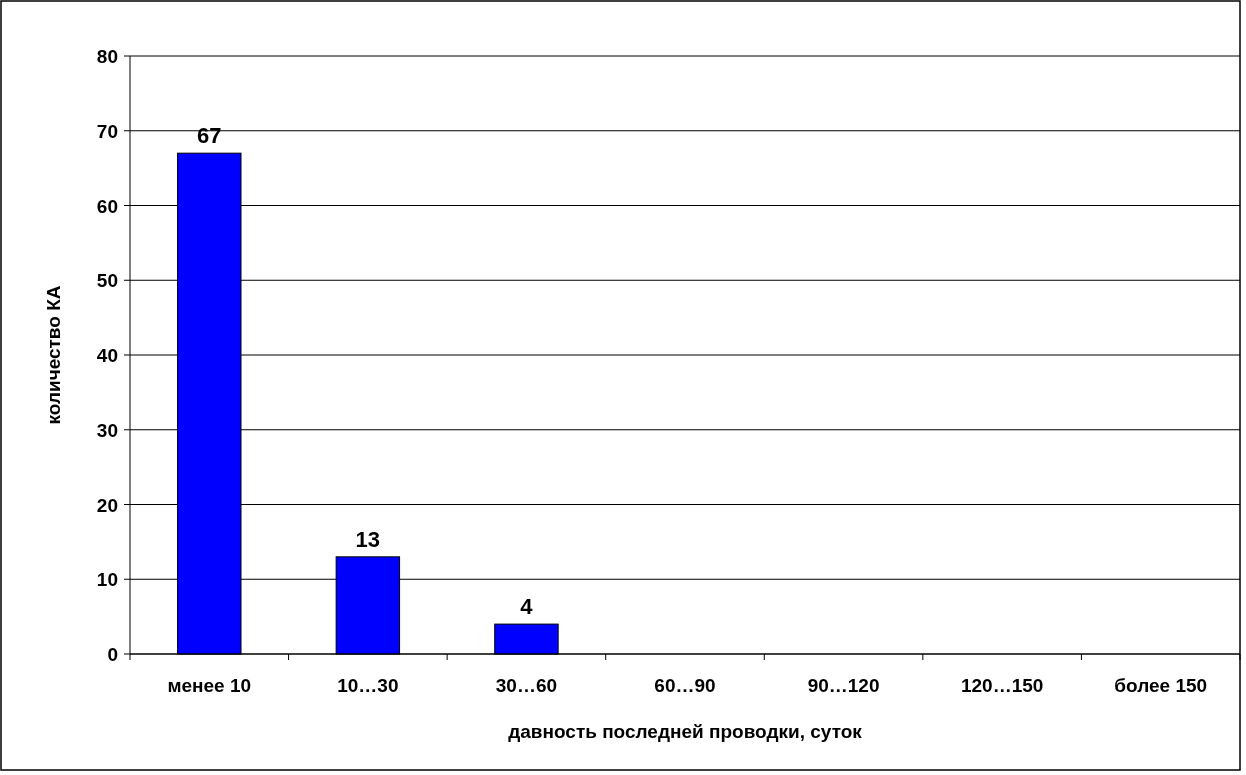 The height and width of the screenshot is (775, 1246). Describe the element at coordinates (526, 685) in the screenshot. I see `x-tick-label: 30…60` at that location.